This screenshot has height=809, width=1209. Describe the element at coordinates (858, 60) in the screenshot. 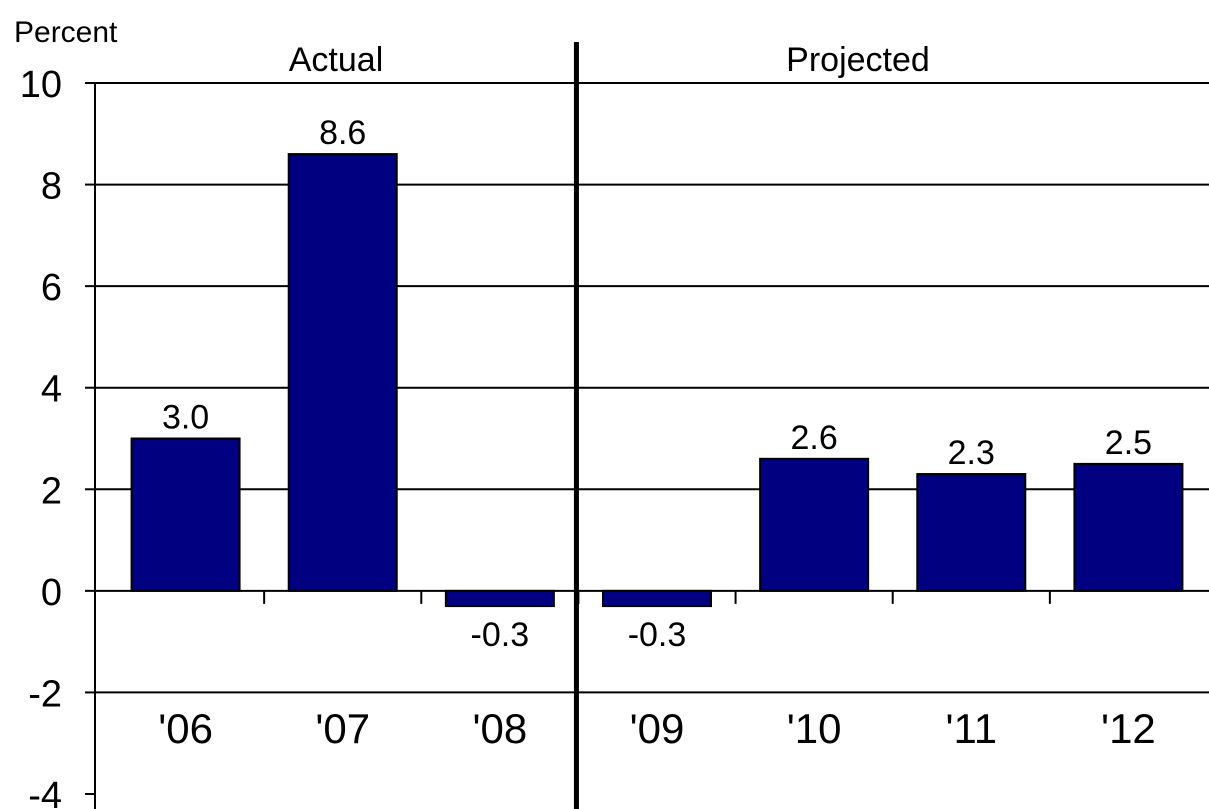

I see `section-label-projected: Projected` at that location.